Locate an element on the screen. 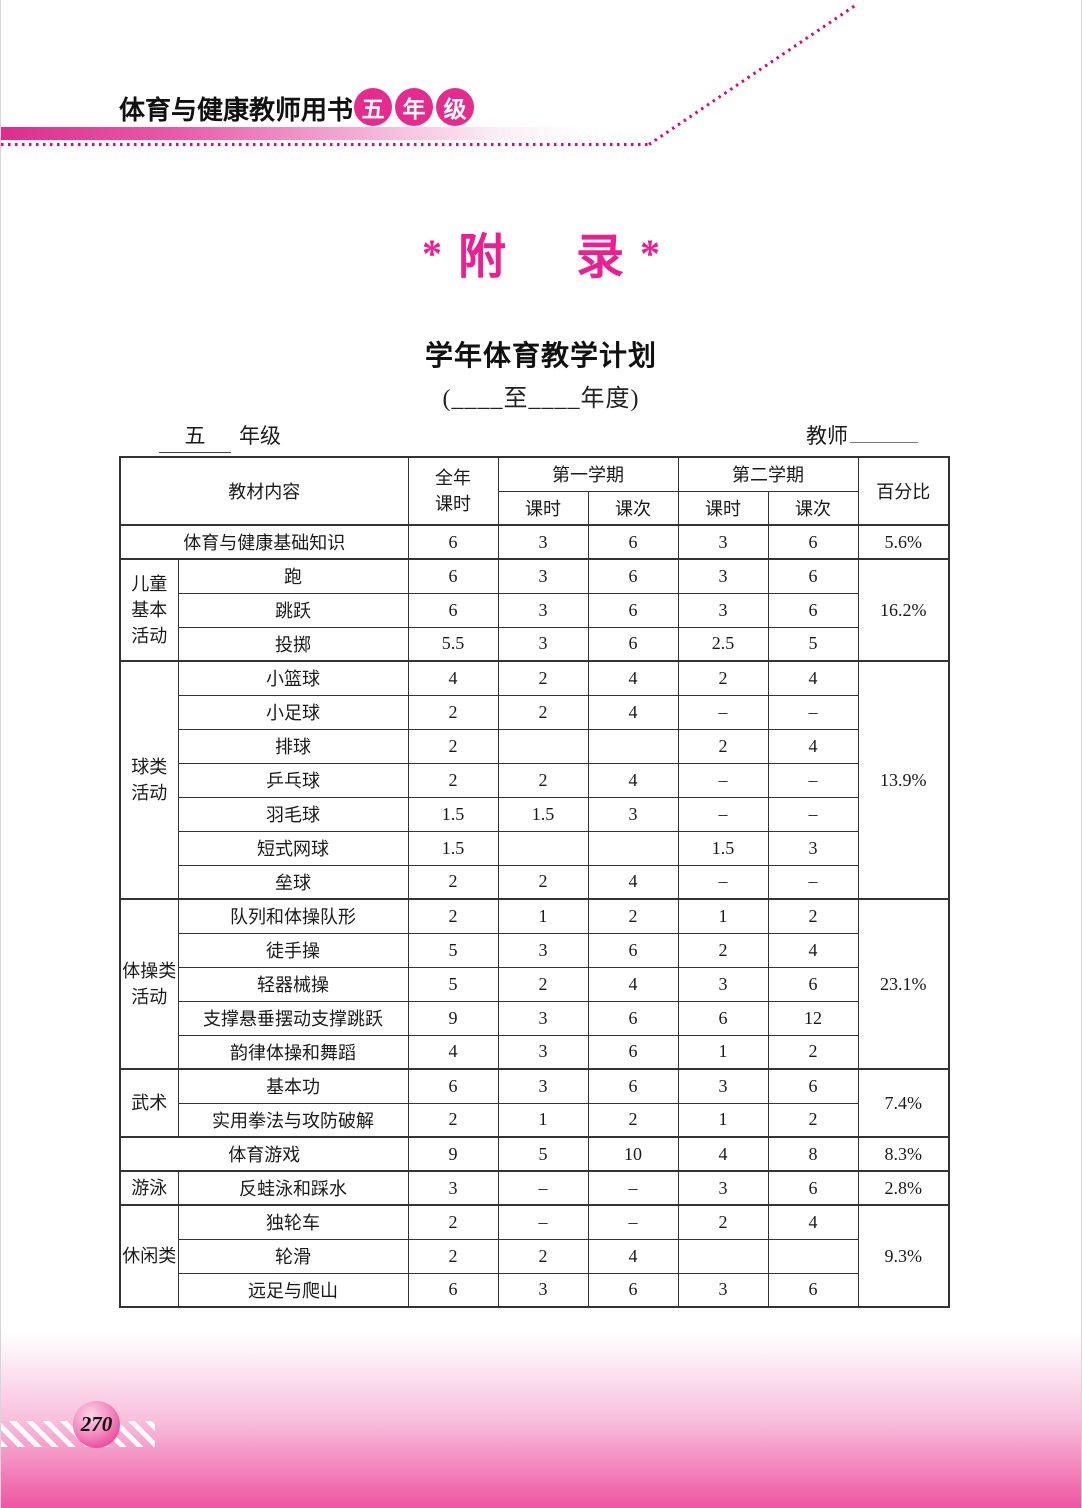 Image resolution: width=1082 pixels, height=1508 pixels. table-header: 教材内容 全年 课时 第一学期 第二学期 百分比 课时 课次 课时 课次 is located at coordinates (534, 491).